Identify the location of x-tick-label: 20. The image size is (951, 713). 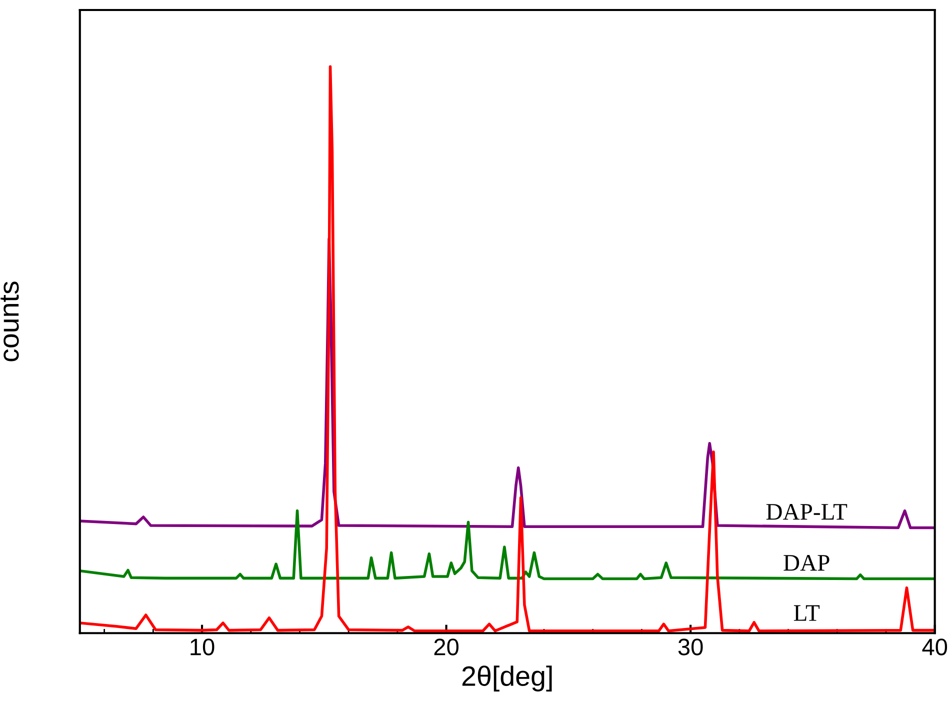
(446, 647).